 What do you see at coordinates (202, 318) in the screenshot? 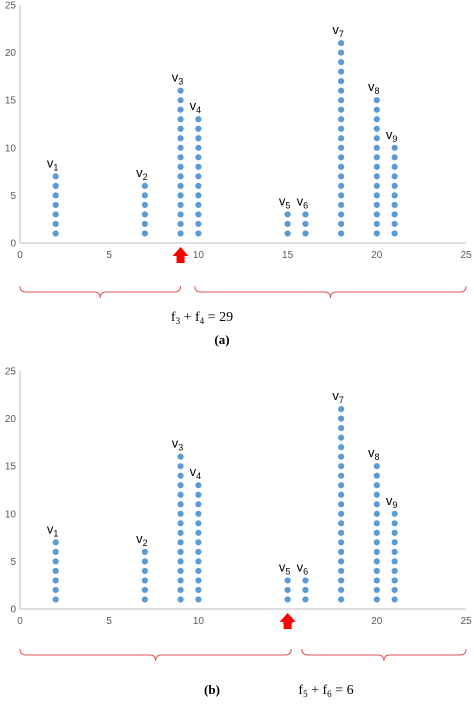
I see `sum-annotation: f3 + f4 = 29` at bounding box center [202, 318].